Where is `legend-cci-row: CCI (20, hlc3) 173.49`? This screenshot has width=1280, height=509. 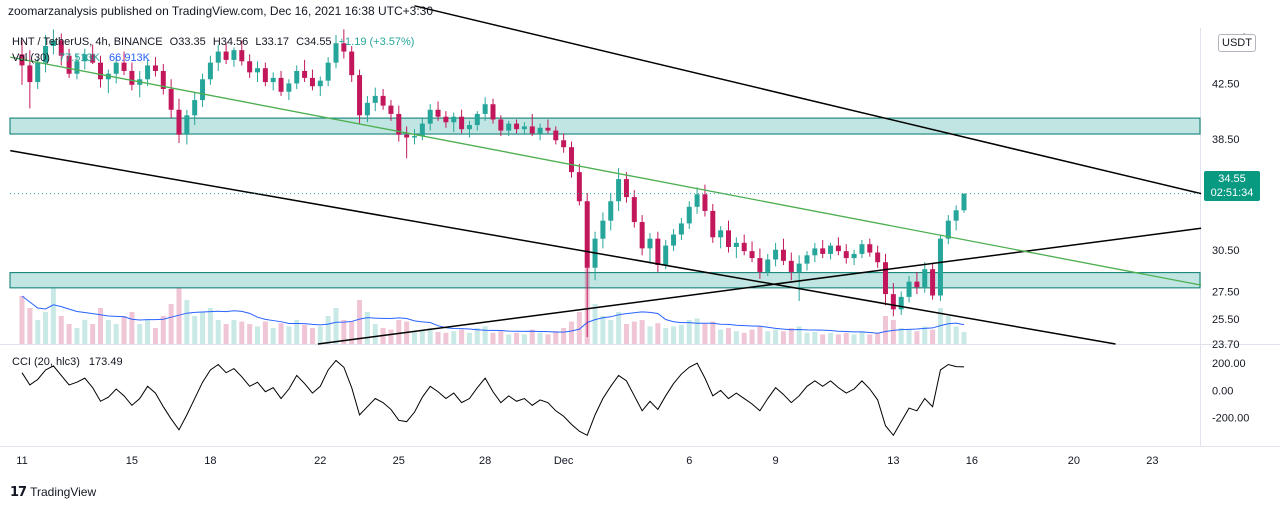 legend-cci-row: CCI (20, hlc3) 173.49 is located at coordinates (67, 362).